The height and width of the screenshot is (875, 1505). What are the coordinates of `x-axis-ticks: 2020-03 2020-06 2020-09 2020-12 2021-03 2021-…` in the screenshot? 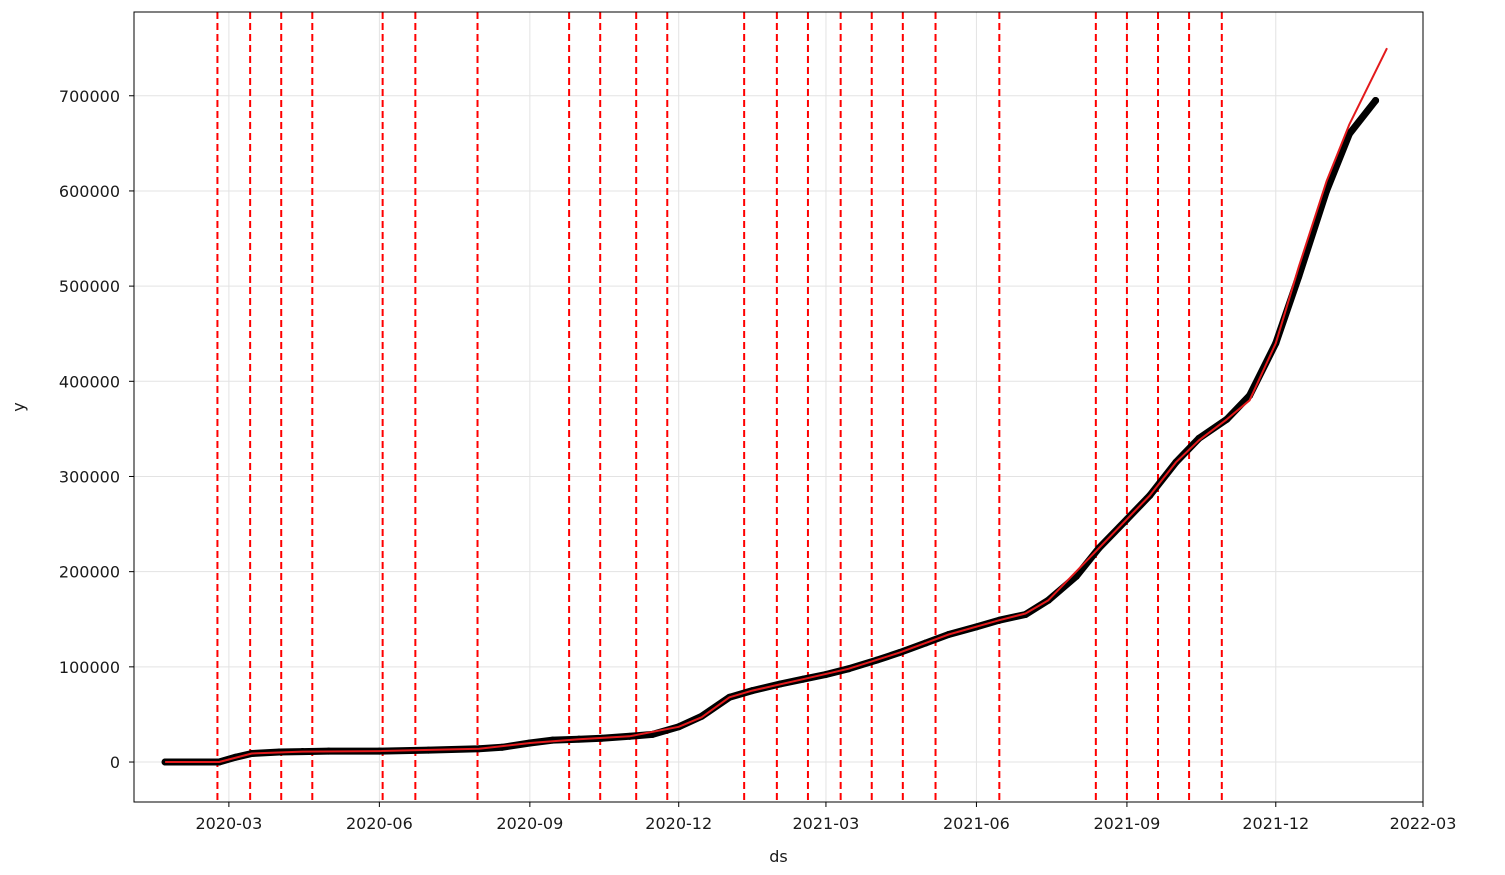 It's located at (825, 817).